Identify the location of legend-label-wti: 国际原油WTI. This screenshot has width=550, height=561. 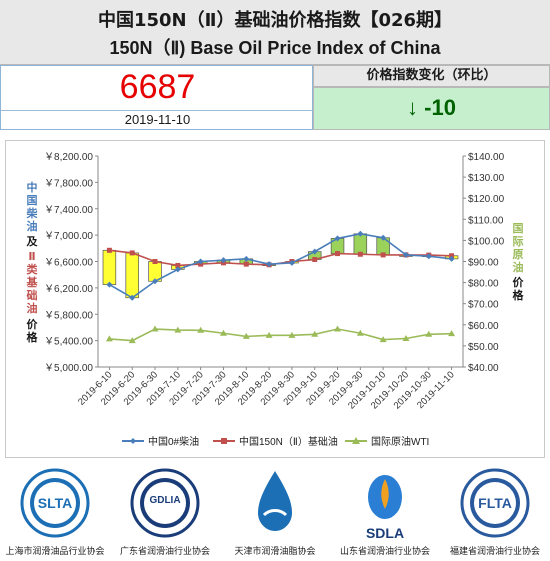
(400, 441).